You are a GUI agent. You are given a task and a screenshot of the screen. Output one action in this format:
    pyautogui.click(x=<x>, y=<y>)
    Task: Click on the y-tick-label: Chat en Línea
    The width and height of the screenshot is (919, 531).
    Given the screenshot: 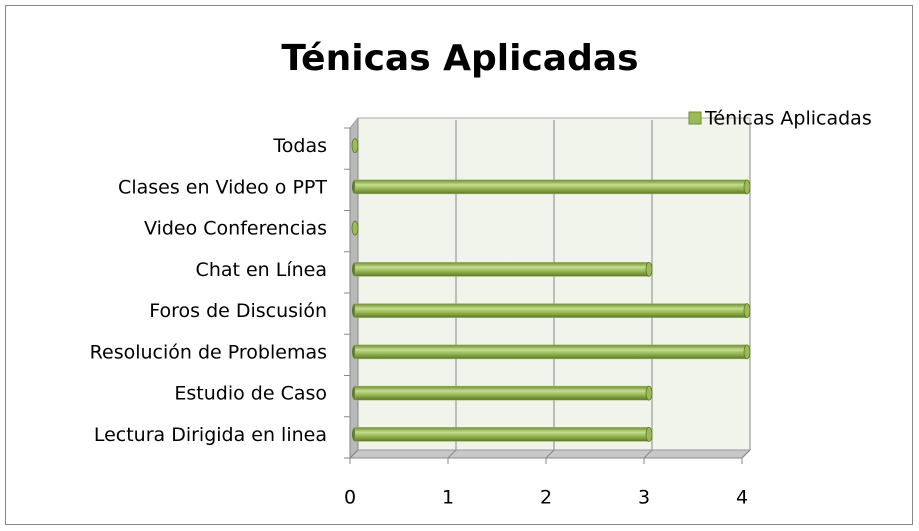 What is the action you would take?
    pyautogui.click(x=261, y=270)
    